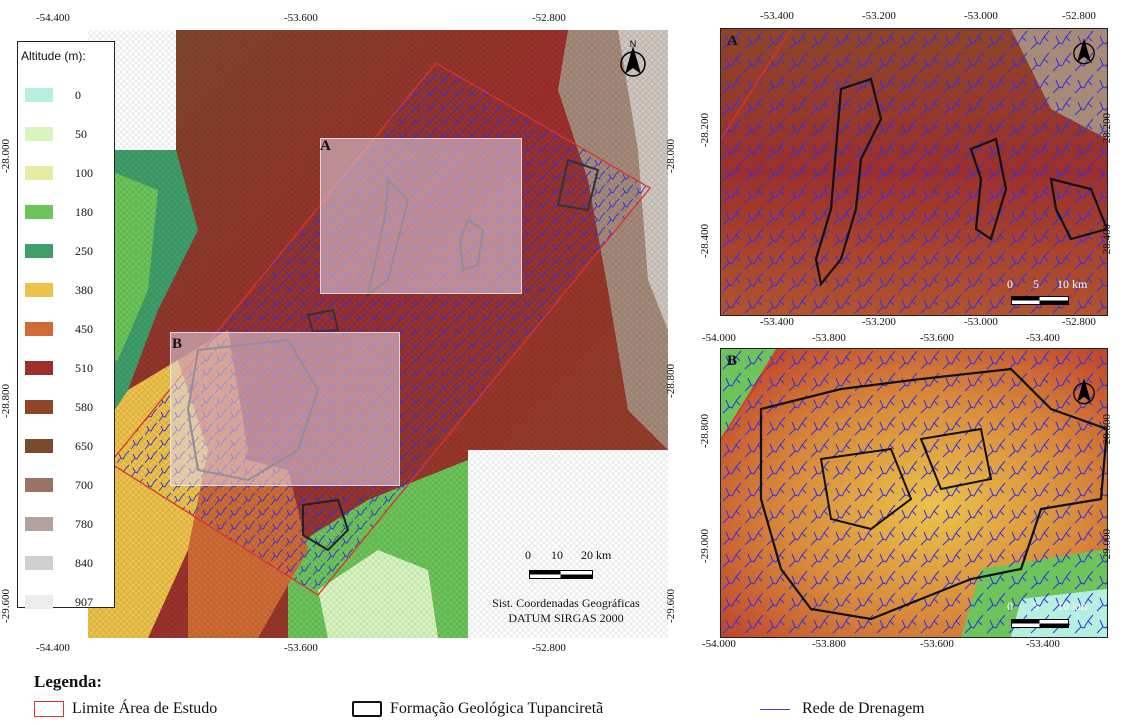  I want to click on inset-a-right-tick: -28.200, so click(1106, 130).